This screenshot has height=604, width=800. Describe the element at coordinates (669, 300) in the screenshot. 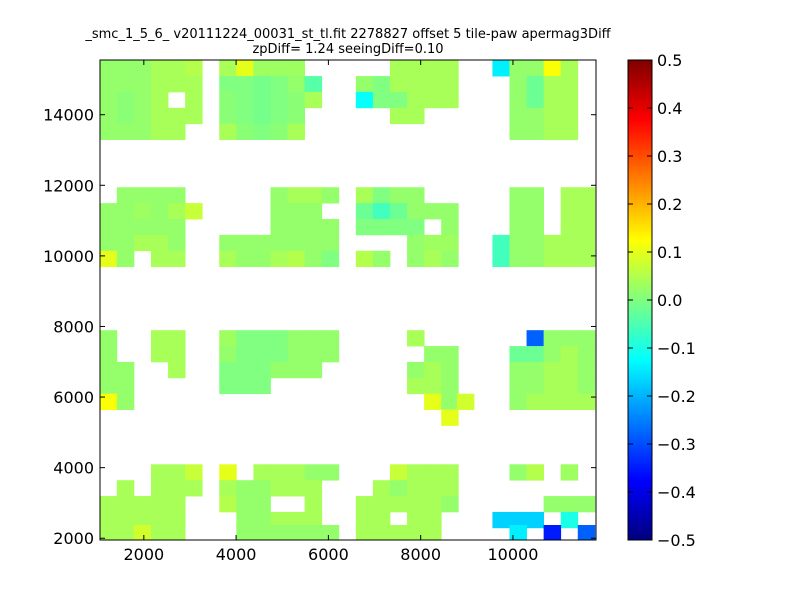

I see `colorbar-tick-label: 0.0` at that location.